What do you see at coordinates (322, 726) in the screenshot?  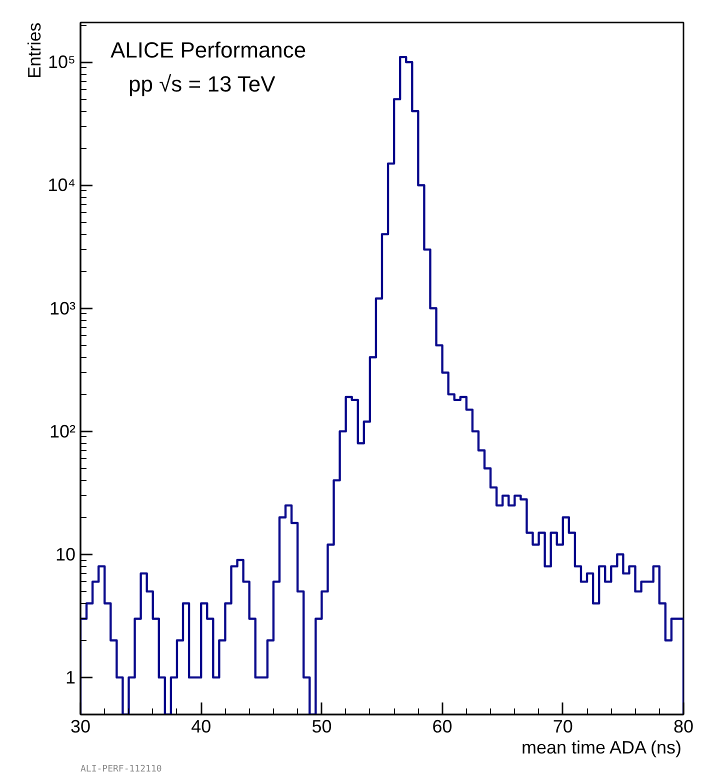 I see `x-tick-label: 50` at bounding box center [322, 726].